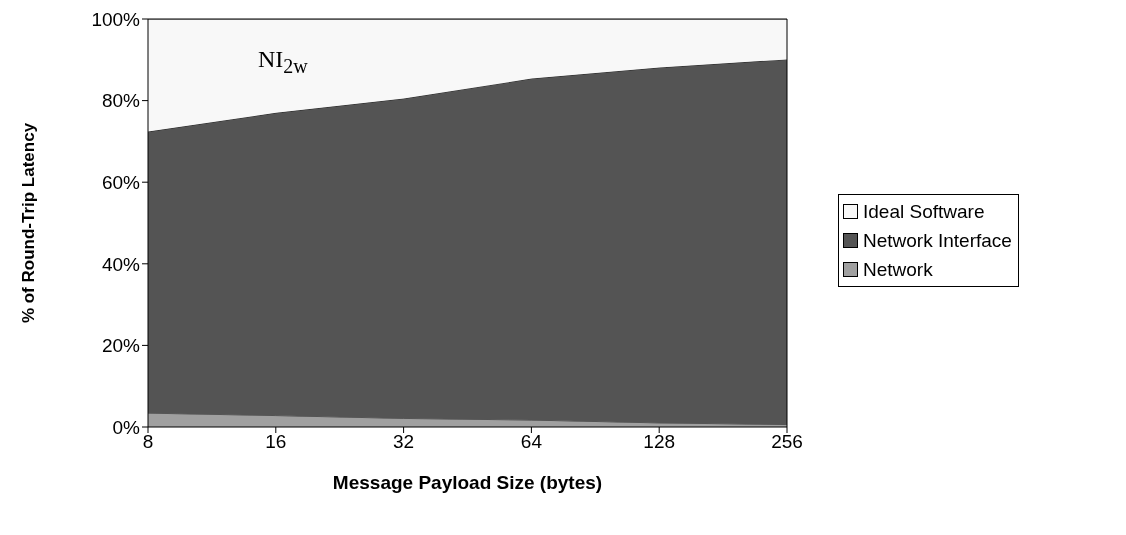  Describe the element at coordinates (924, 212) in the screenshot. I see `legend-label: Ideal Software` at that location.